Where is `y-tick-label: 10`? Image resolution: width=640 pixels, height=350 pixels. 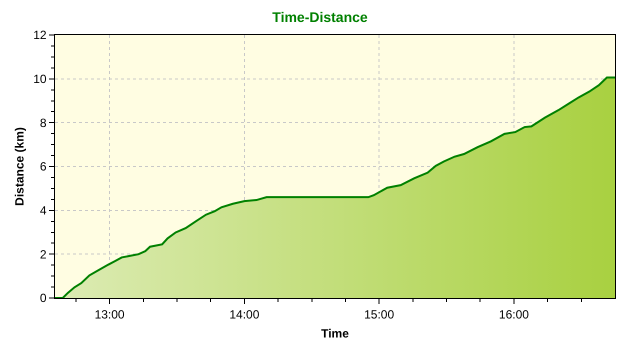 y-tick-label: 10 is located at coordinates (40, 79).